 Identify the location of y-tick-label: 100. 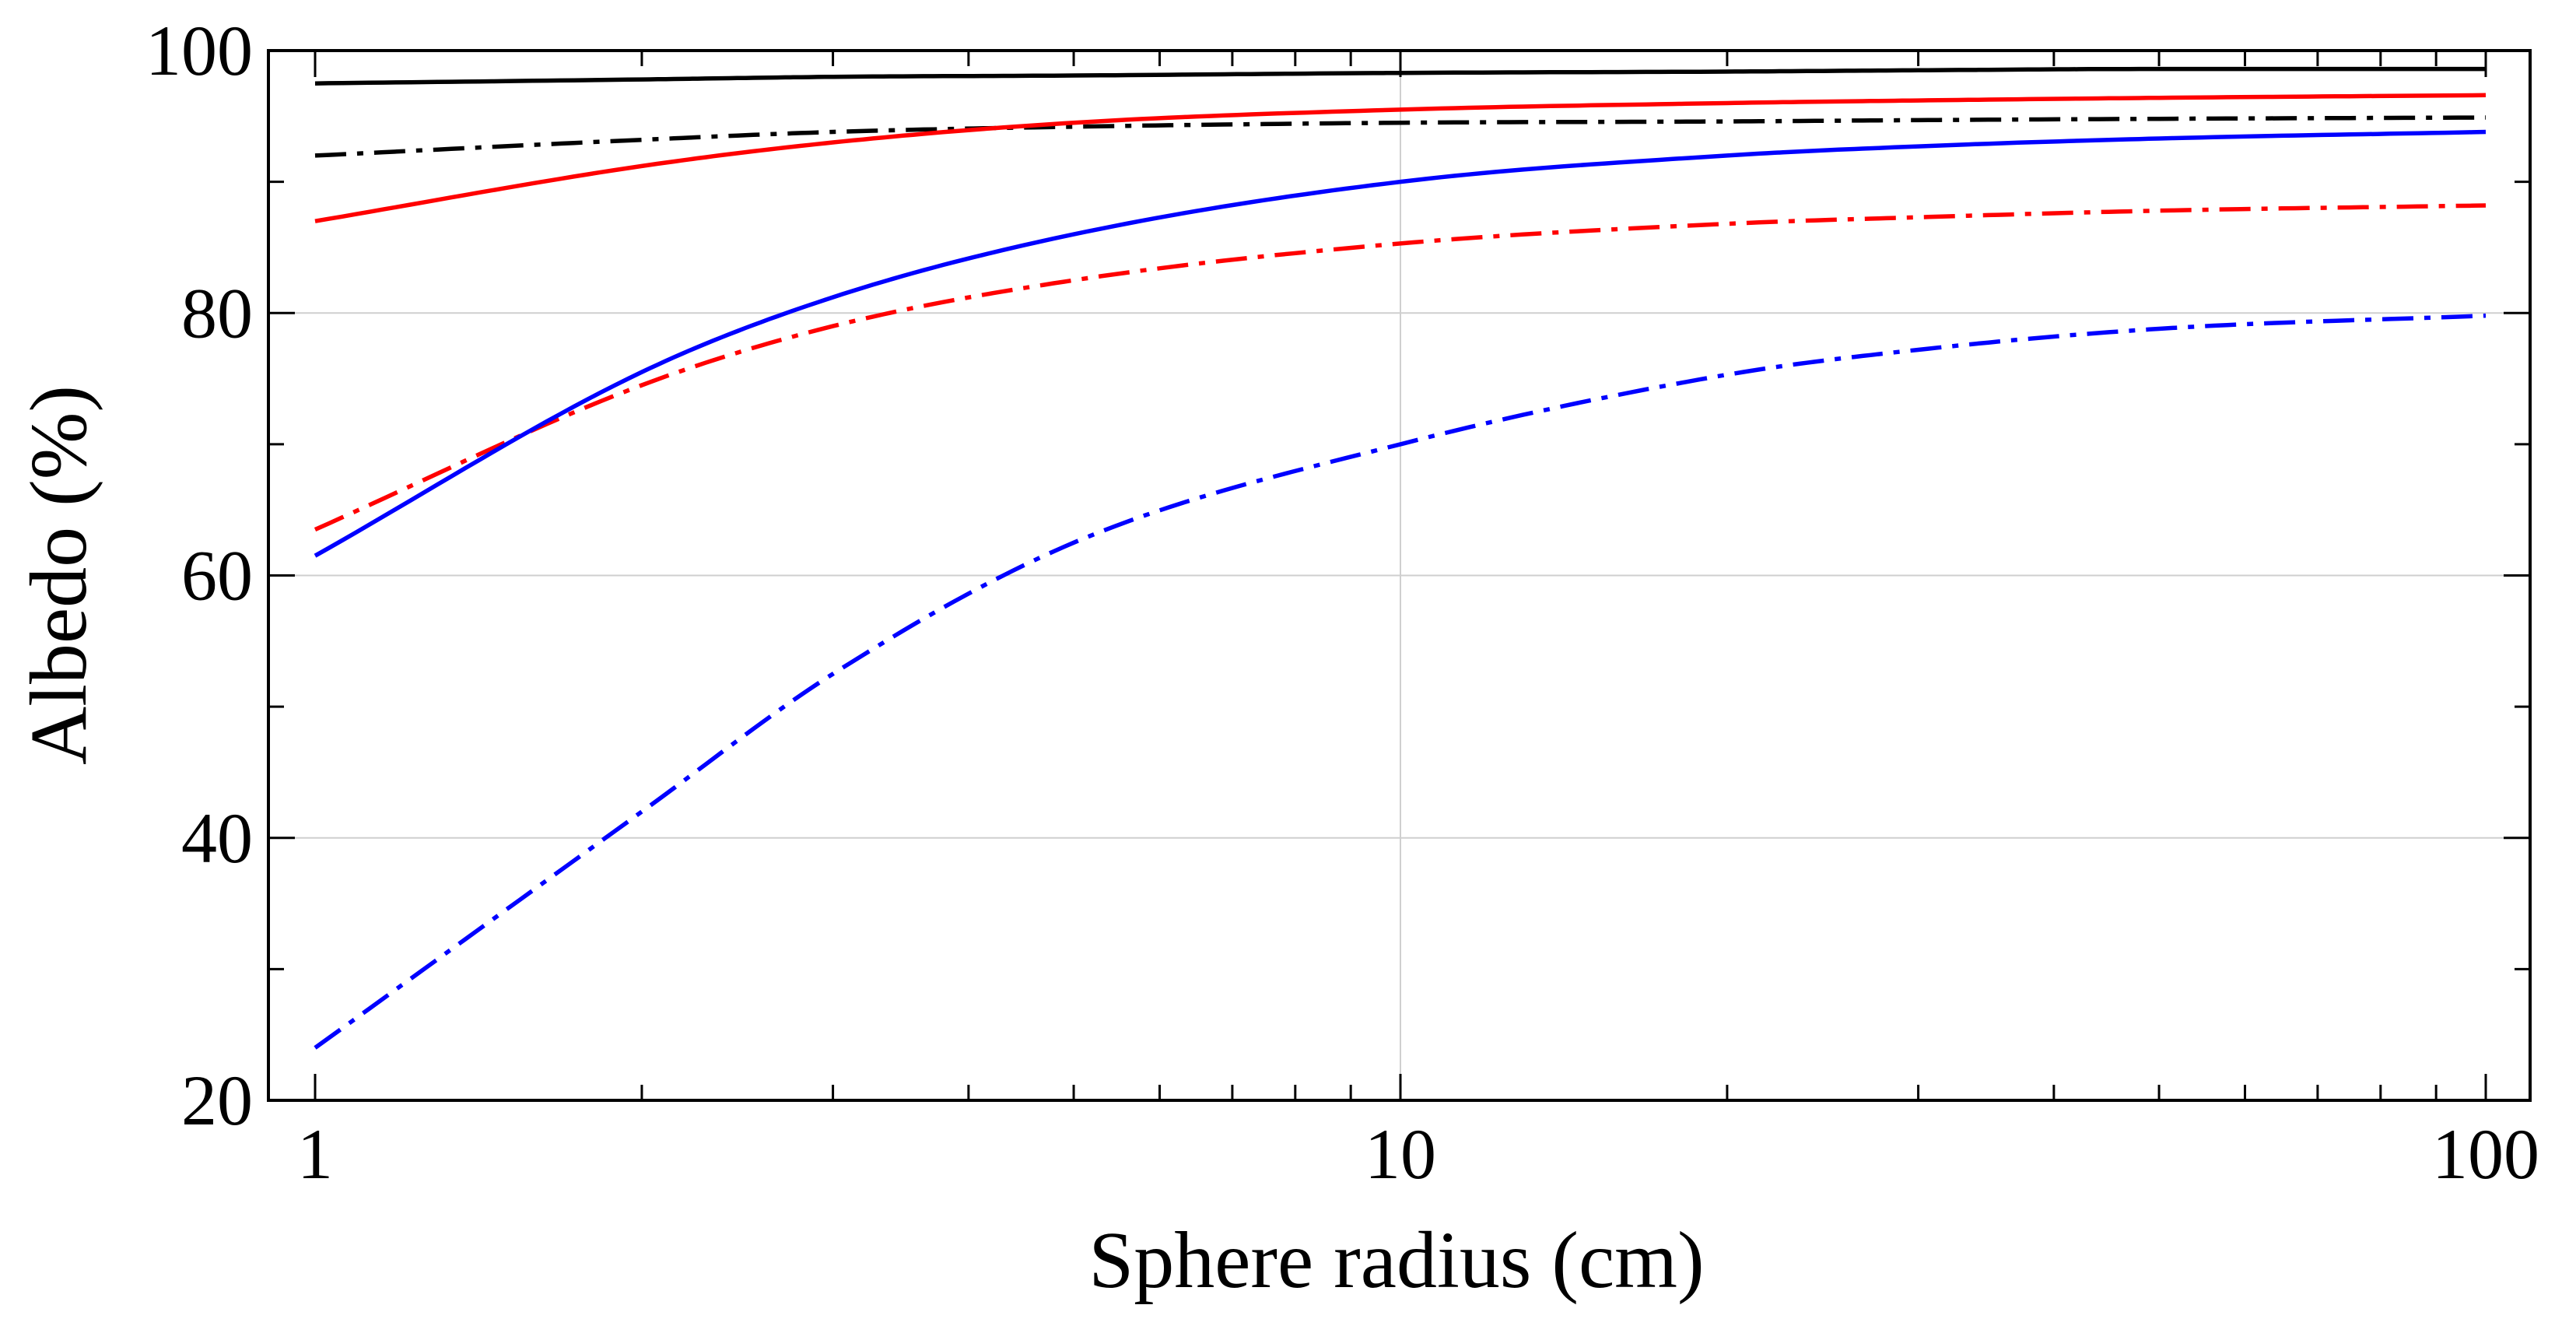
(199, 50).